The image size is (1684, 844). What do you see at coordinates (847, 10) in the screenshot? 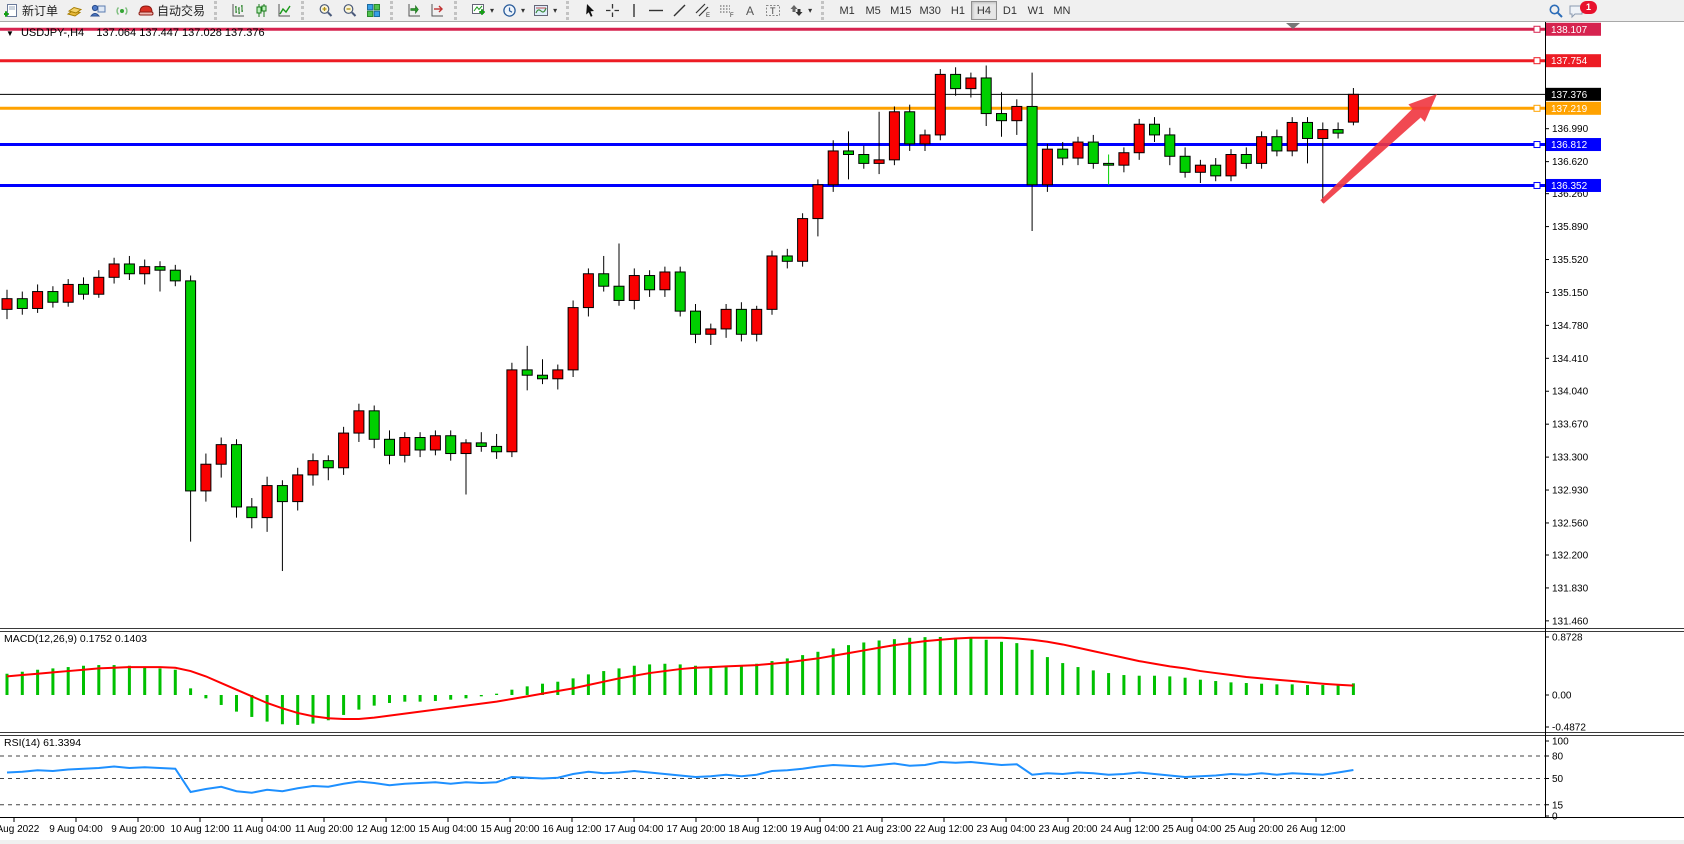
I see `timeframe-button-M1: M1` at bounding box center [847, 10].